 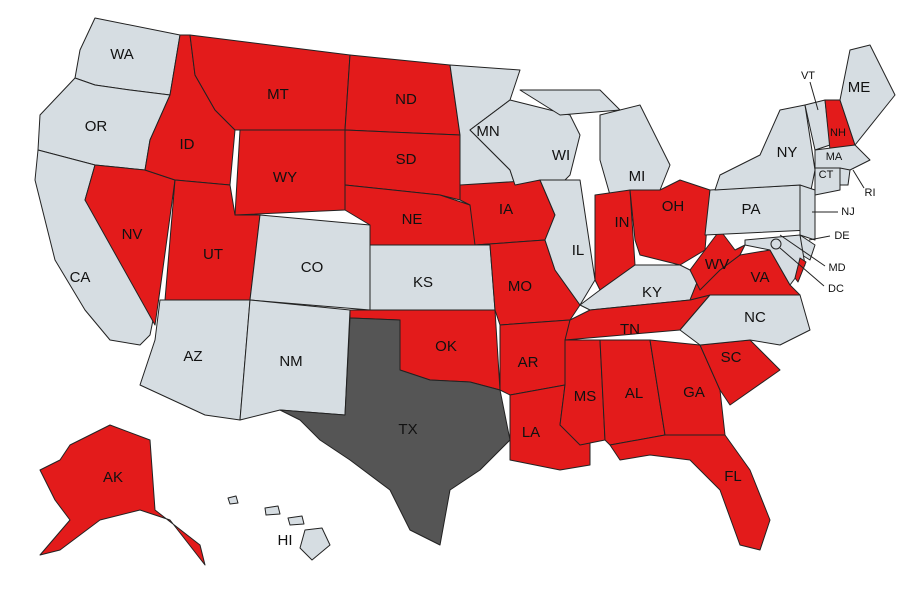 What do you see at coordinates (731, 357) in the screenshot?
I see `label-SC: SC` at bounding box center [731, 357].